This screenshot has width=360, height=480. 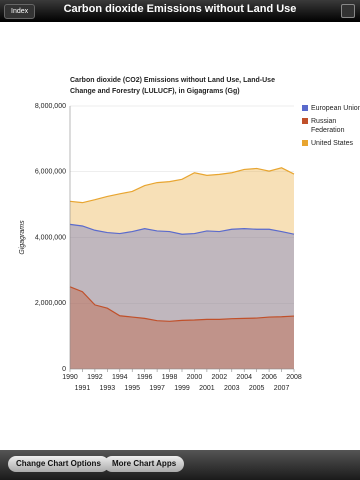 I want to click on x-tick-label: 1993, so click(x=108, y=388).